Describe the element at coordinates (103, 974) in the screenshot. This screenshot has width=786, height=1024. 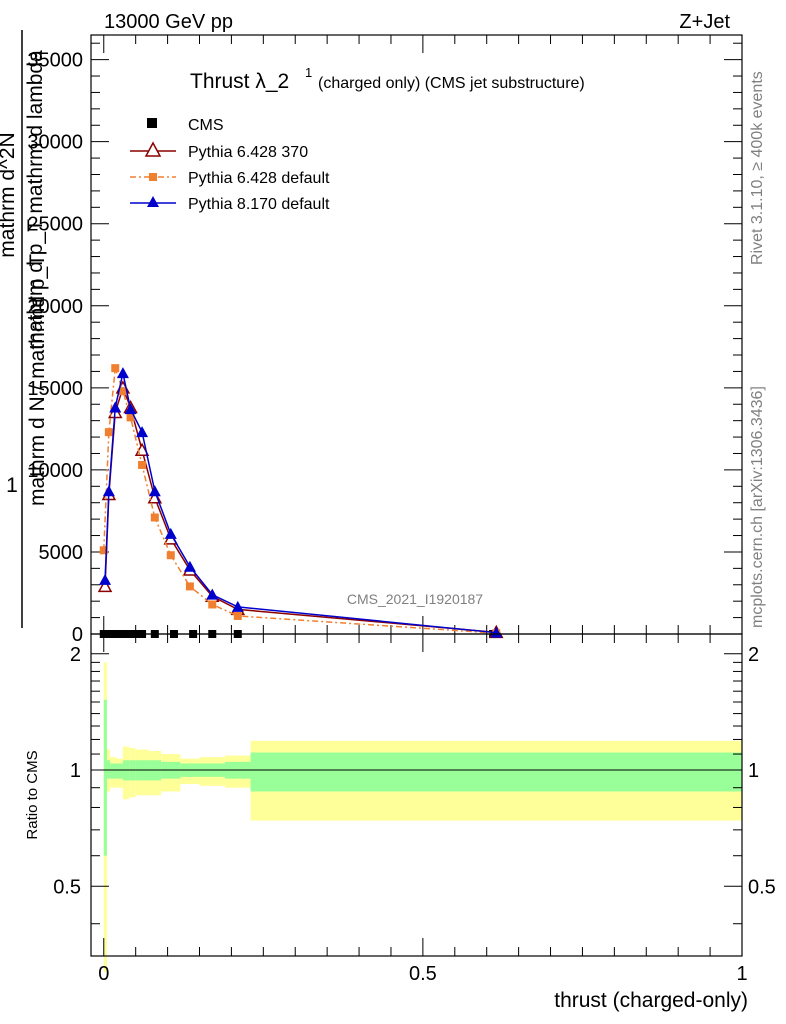
I see `ratio-xtick-label-0: 0` at that location.